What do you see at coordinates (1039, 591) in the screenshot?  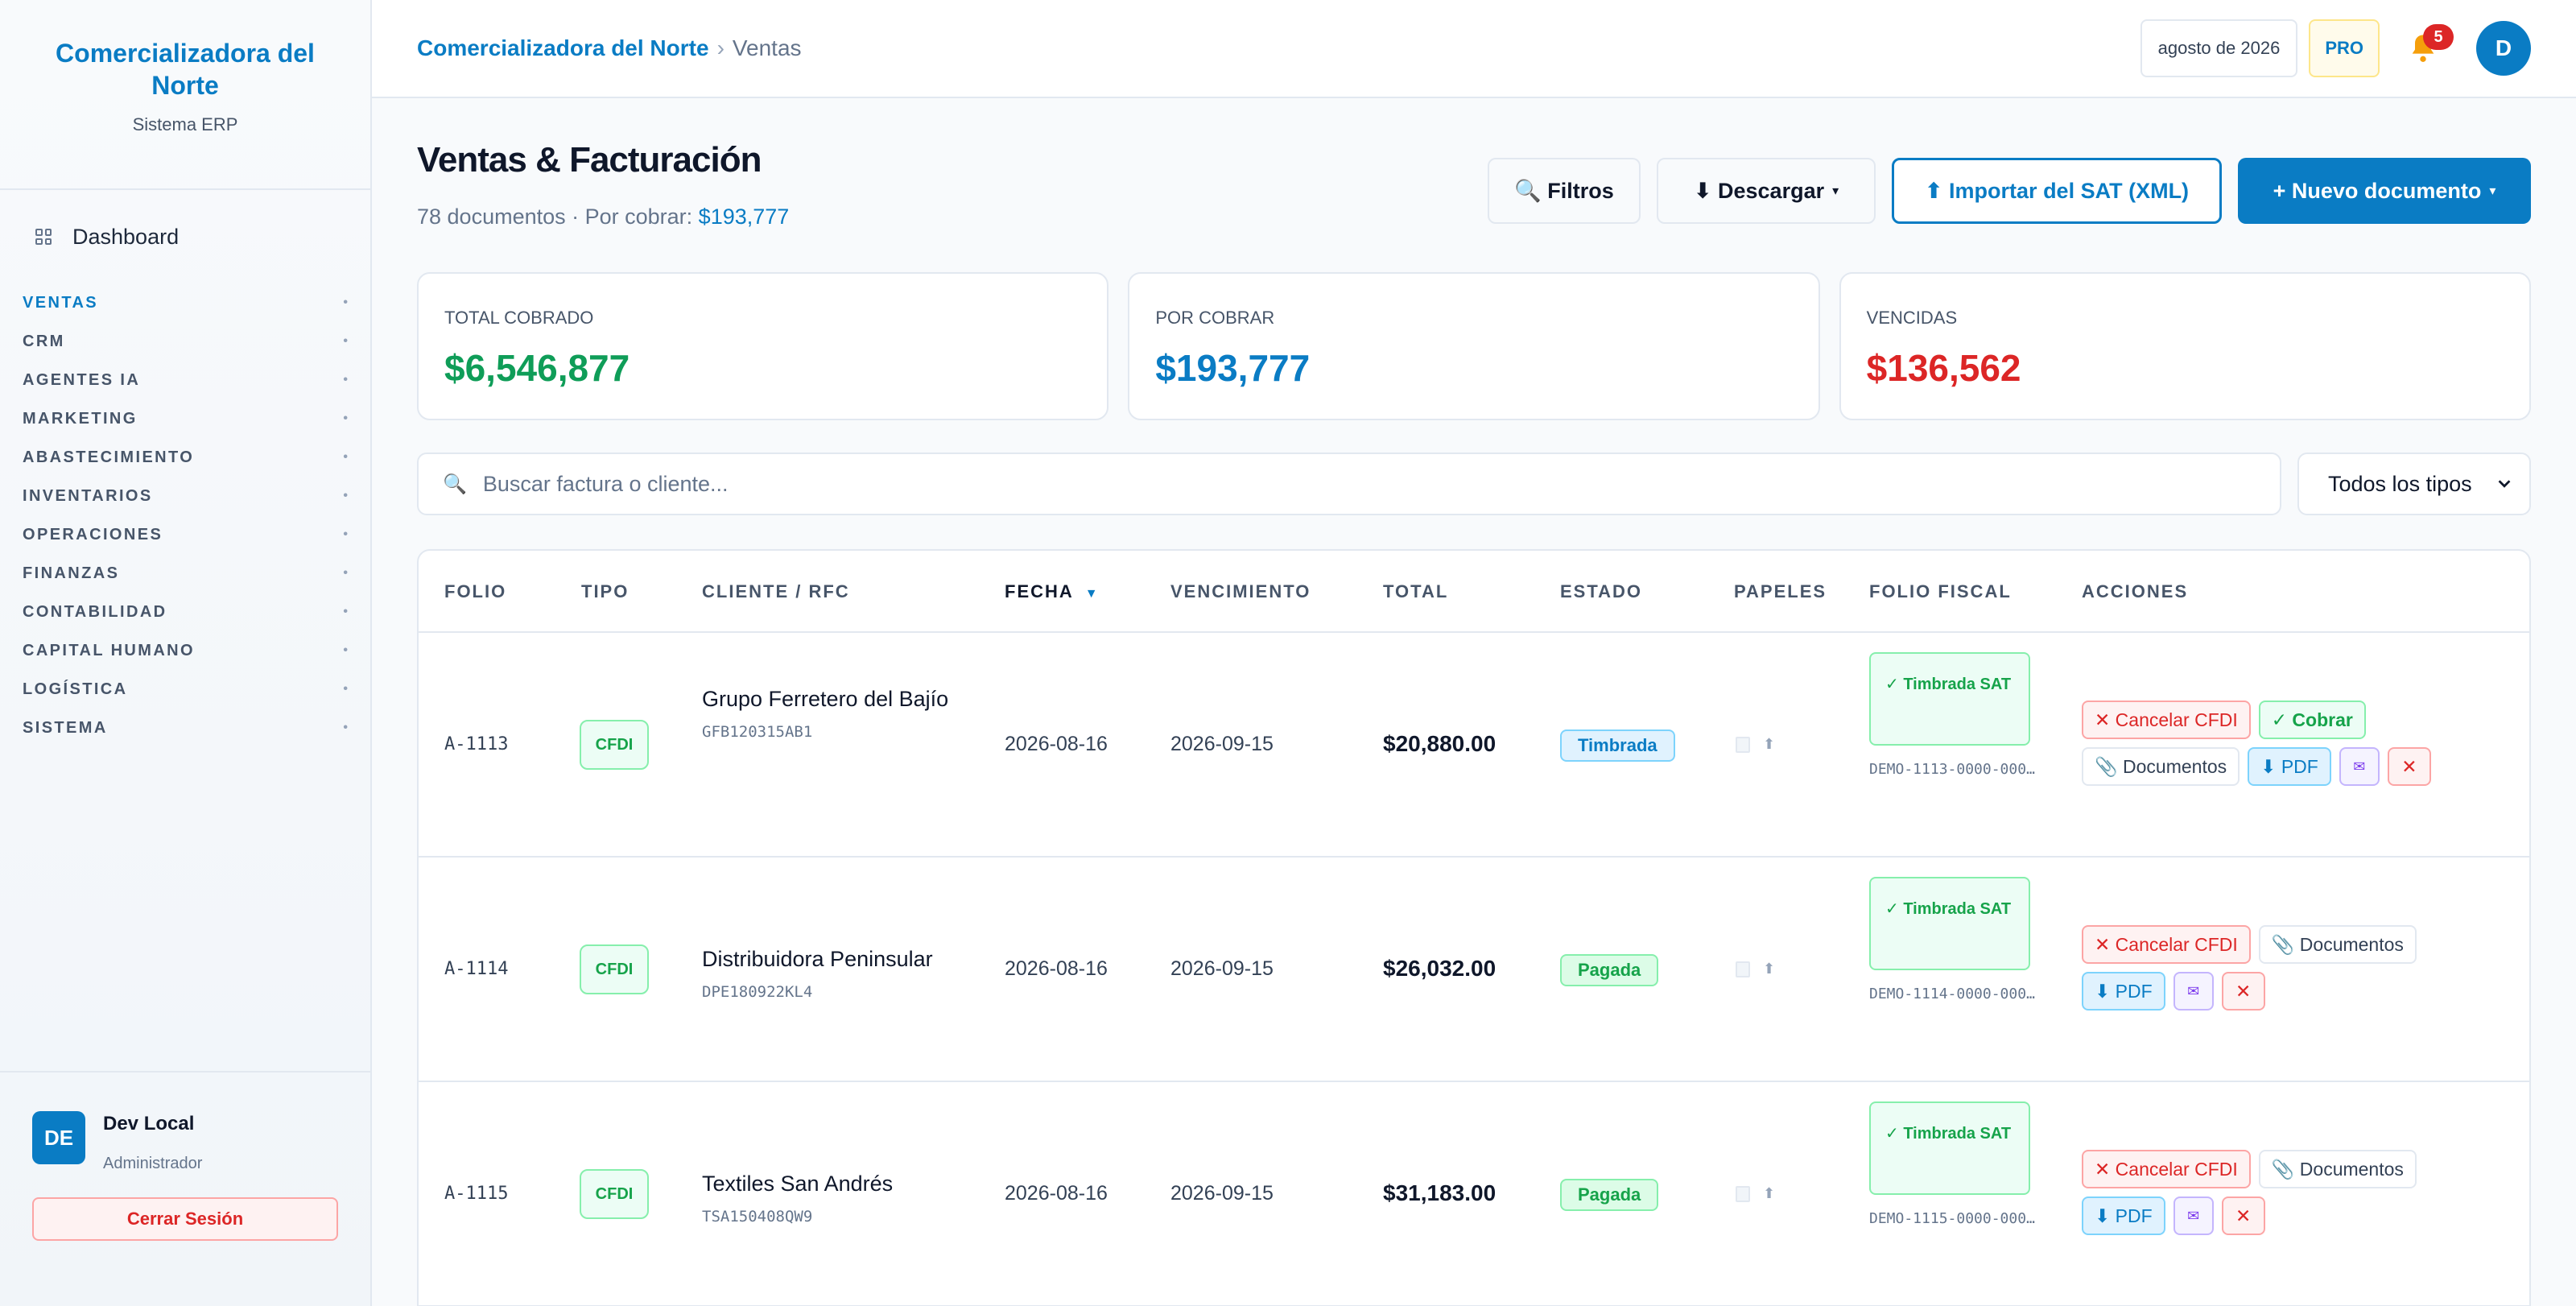 I see `column-header-label: FECHA` at bounding box center [1039, 591].